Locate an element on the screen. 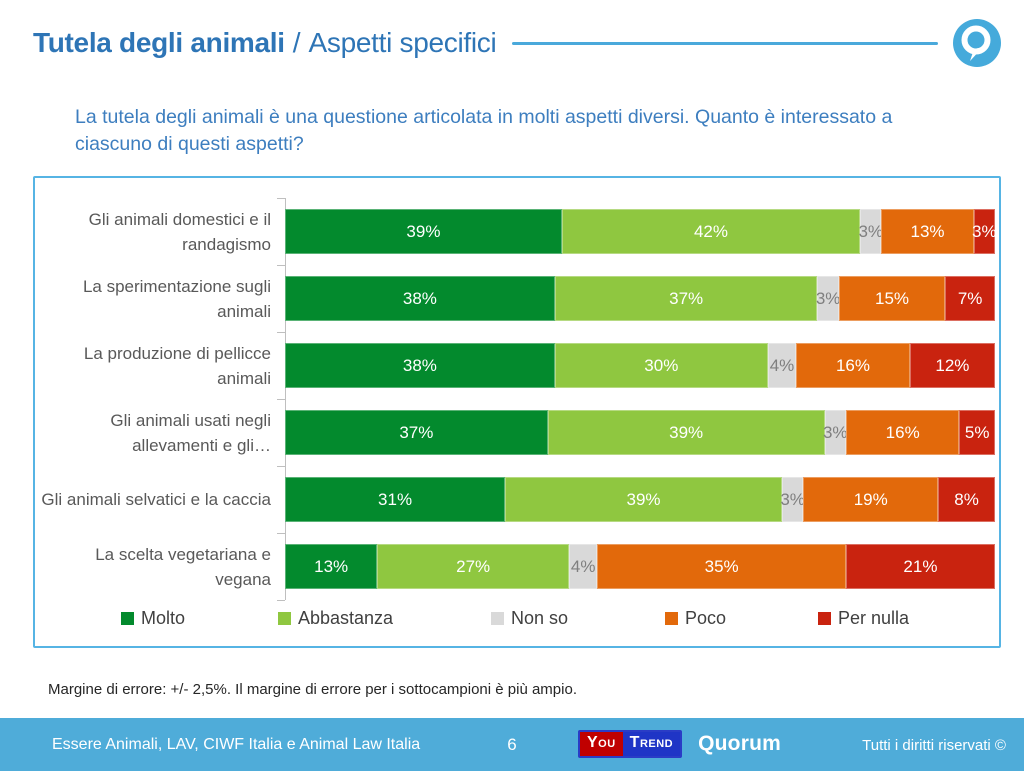 This screenshot has width=1024, height=771. bar-segment: 19% is located at coordinates (871, 499).